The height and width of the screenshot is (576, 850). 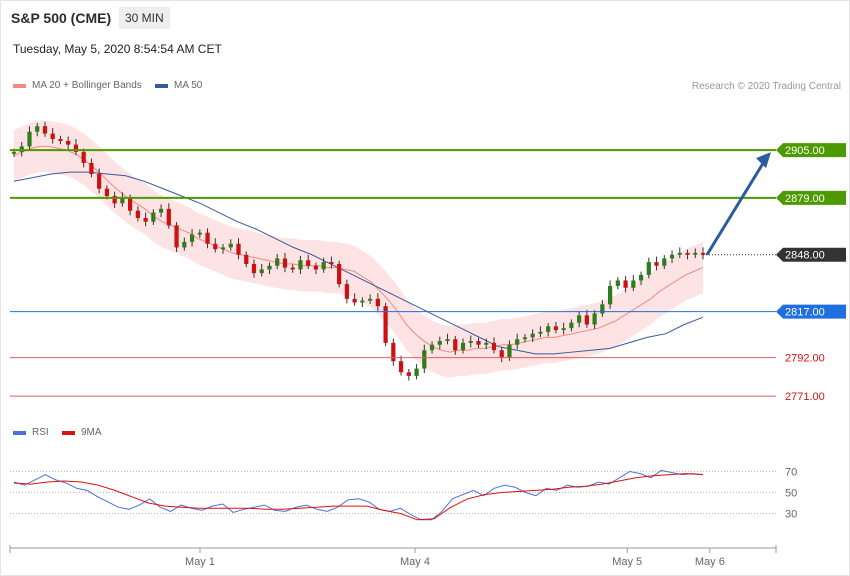 What do you see at coordinates (805, 256) in the screenshot?
I see `level-label-2848.00: 2848.00` at bounding box center [805, 256].